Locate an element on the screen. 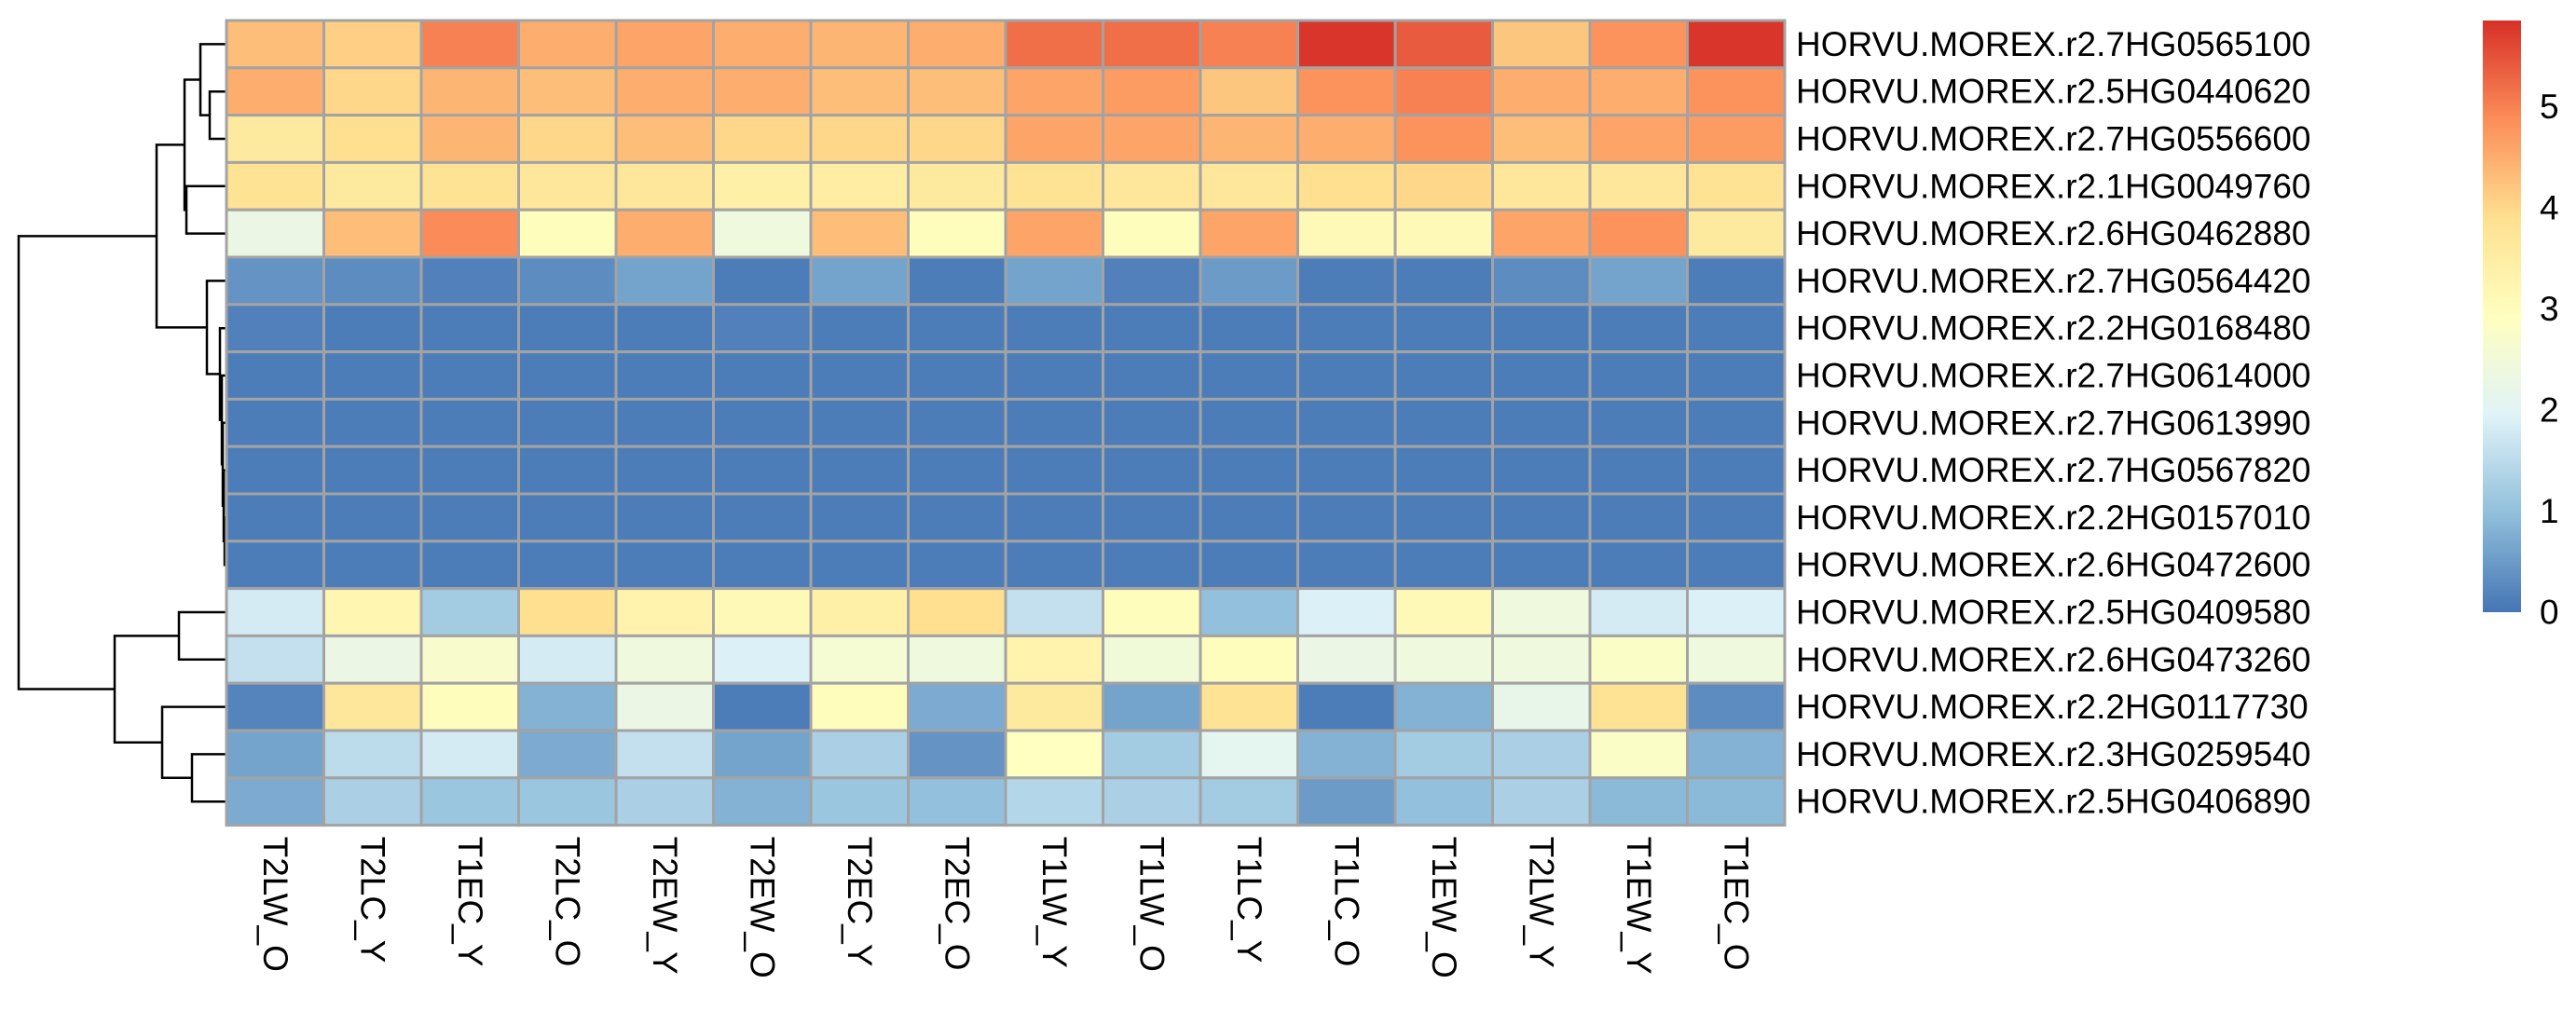 This screenshot has width=2576, height=1025. row-label: HORVU.MOREX.r2.7HG0565100 is located at coordinates (2053, 44).